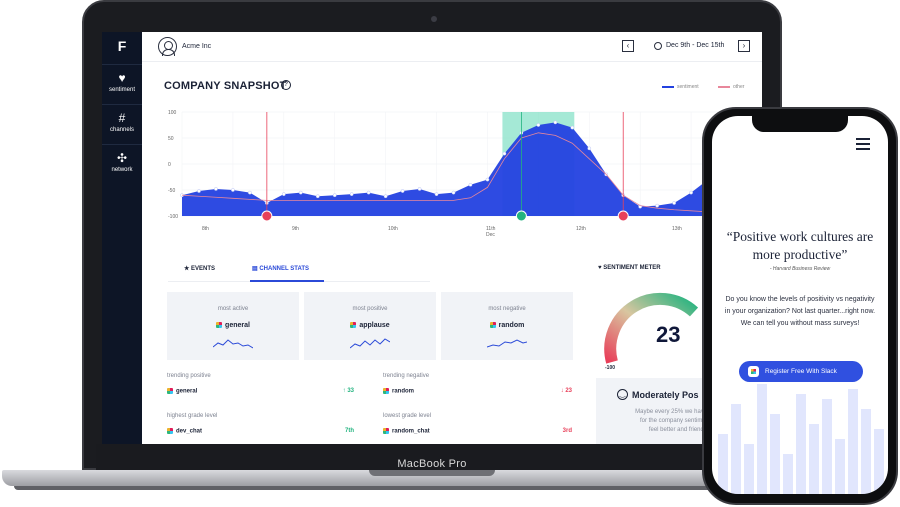 The width and height of the screenshot is (900, 507). What do you see at coordinates (167, 46) in the screenshot?
I see `user-avatar-icon` at bounding box center [167, 46].